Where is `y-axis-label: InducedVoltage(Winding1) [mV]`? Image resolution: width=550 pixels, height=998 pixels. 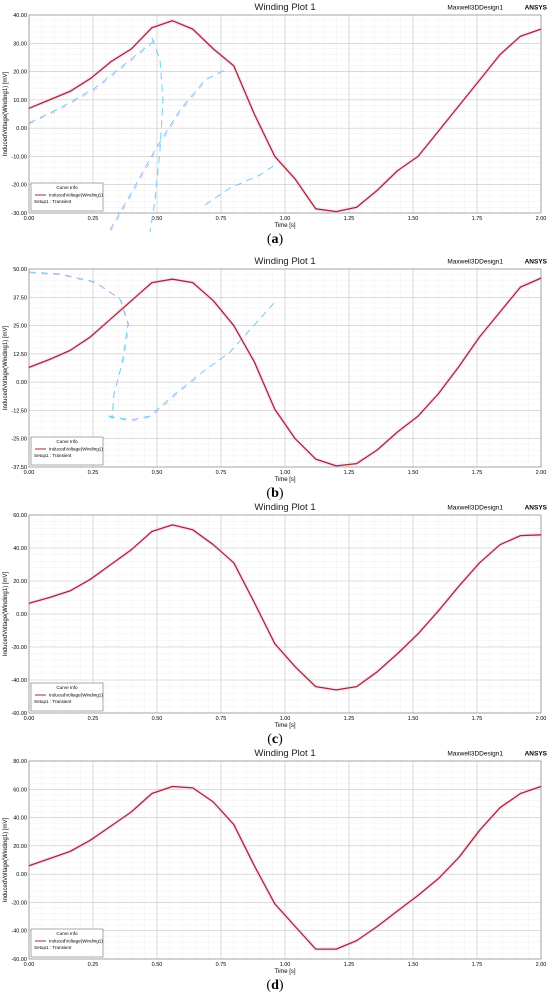
y-axis-label: InducedVoltage(Winding1) [mV] is located at coordinates (6, 367).